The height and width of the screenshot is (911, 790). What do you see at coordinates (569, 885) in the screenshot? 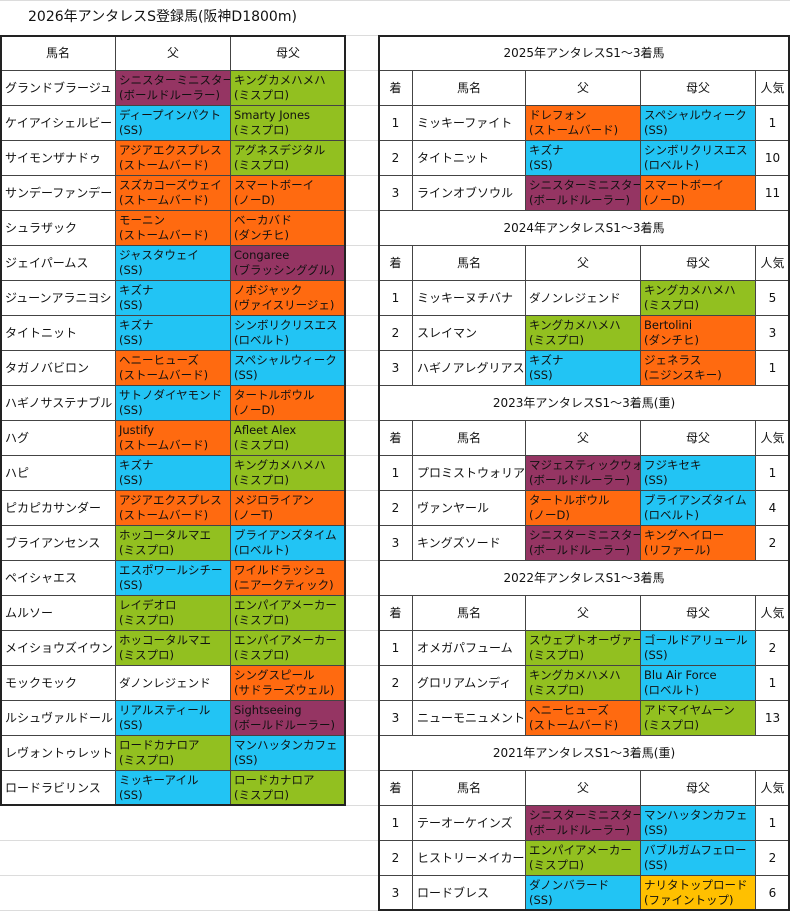
I see `sire-name: ダノンバラード` at bounding box center [569, 885].